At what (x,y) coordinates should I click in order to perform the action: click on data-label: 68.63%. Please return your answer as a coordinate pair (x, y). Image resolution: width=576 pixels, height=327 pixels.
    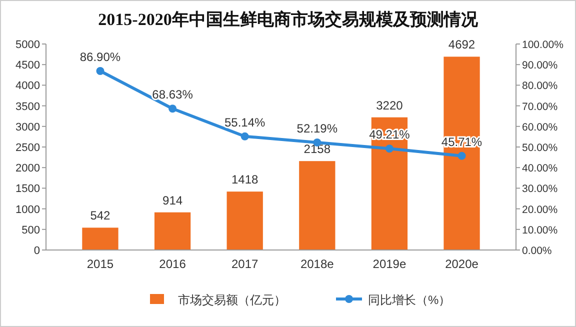
    Looking at the image, I should click on (173, 95).